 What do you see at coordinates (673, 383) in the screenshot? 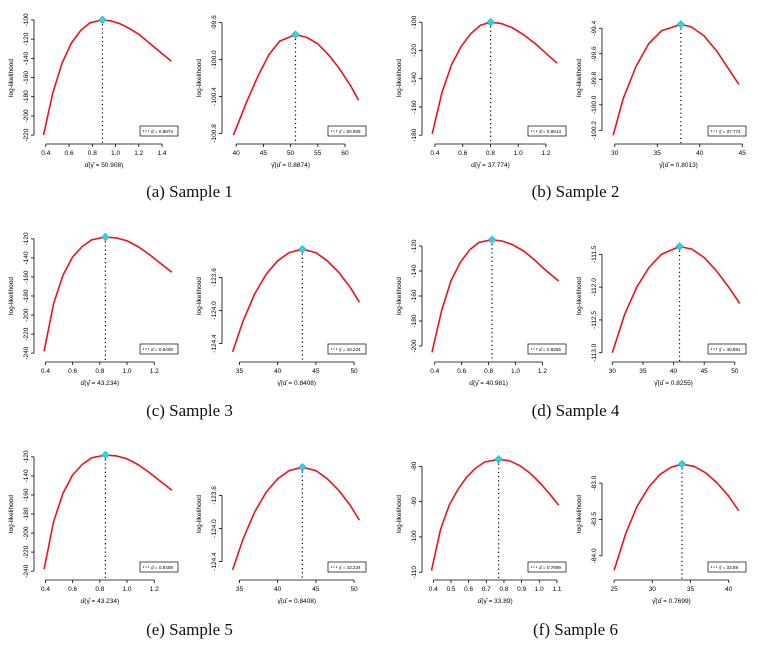
I see `x-axis-title: γ̂(α̂ = 0.8255)` at bounding box center [673, 383].